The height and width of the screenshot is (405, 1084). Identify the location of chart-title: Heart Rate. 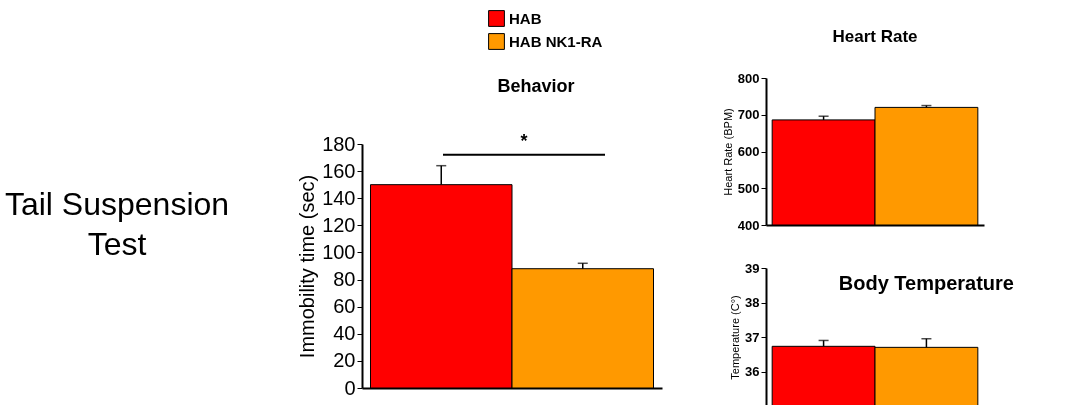
(875, 36).